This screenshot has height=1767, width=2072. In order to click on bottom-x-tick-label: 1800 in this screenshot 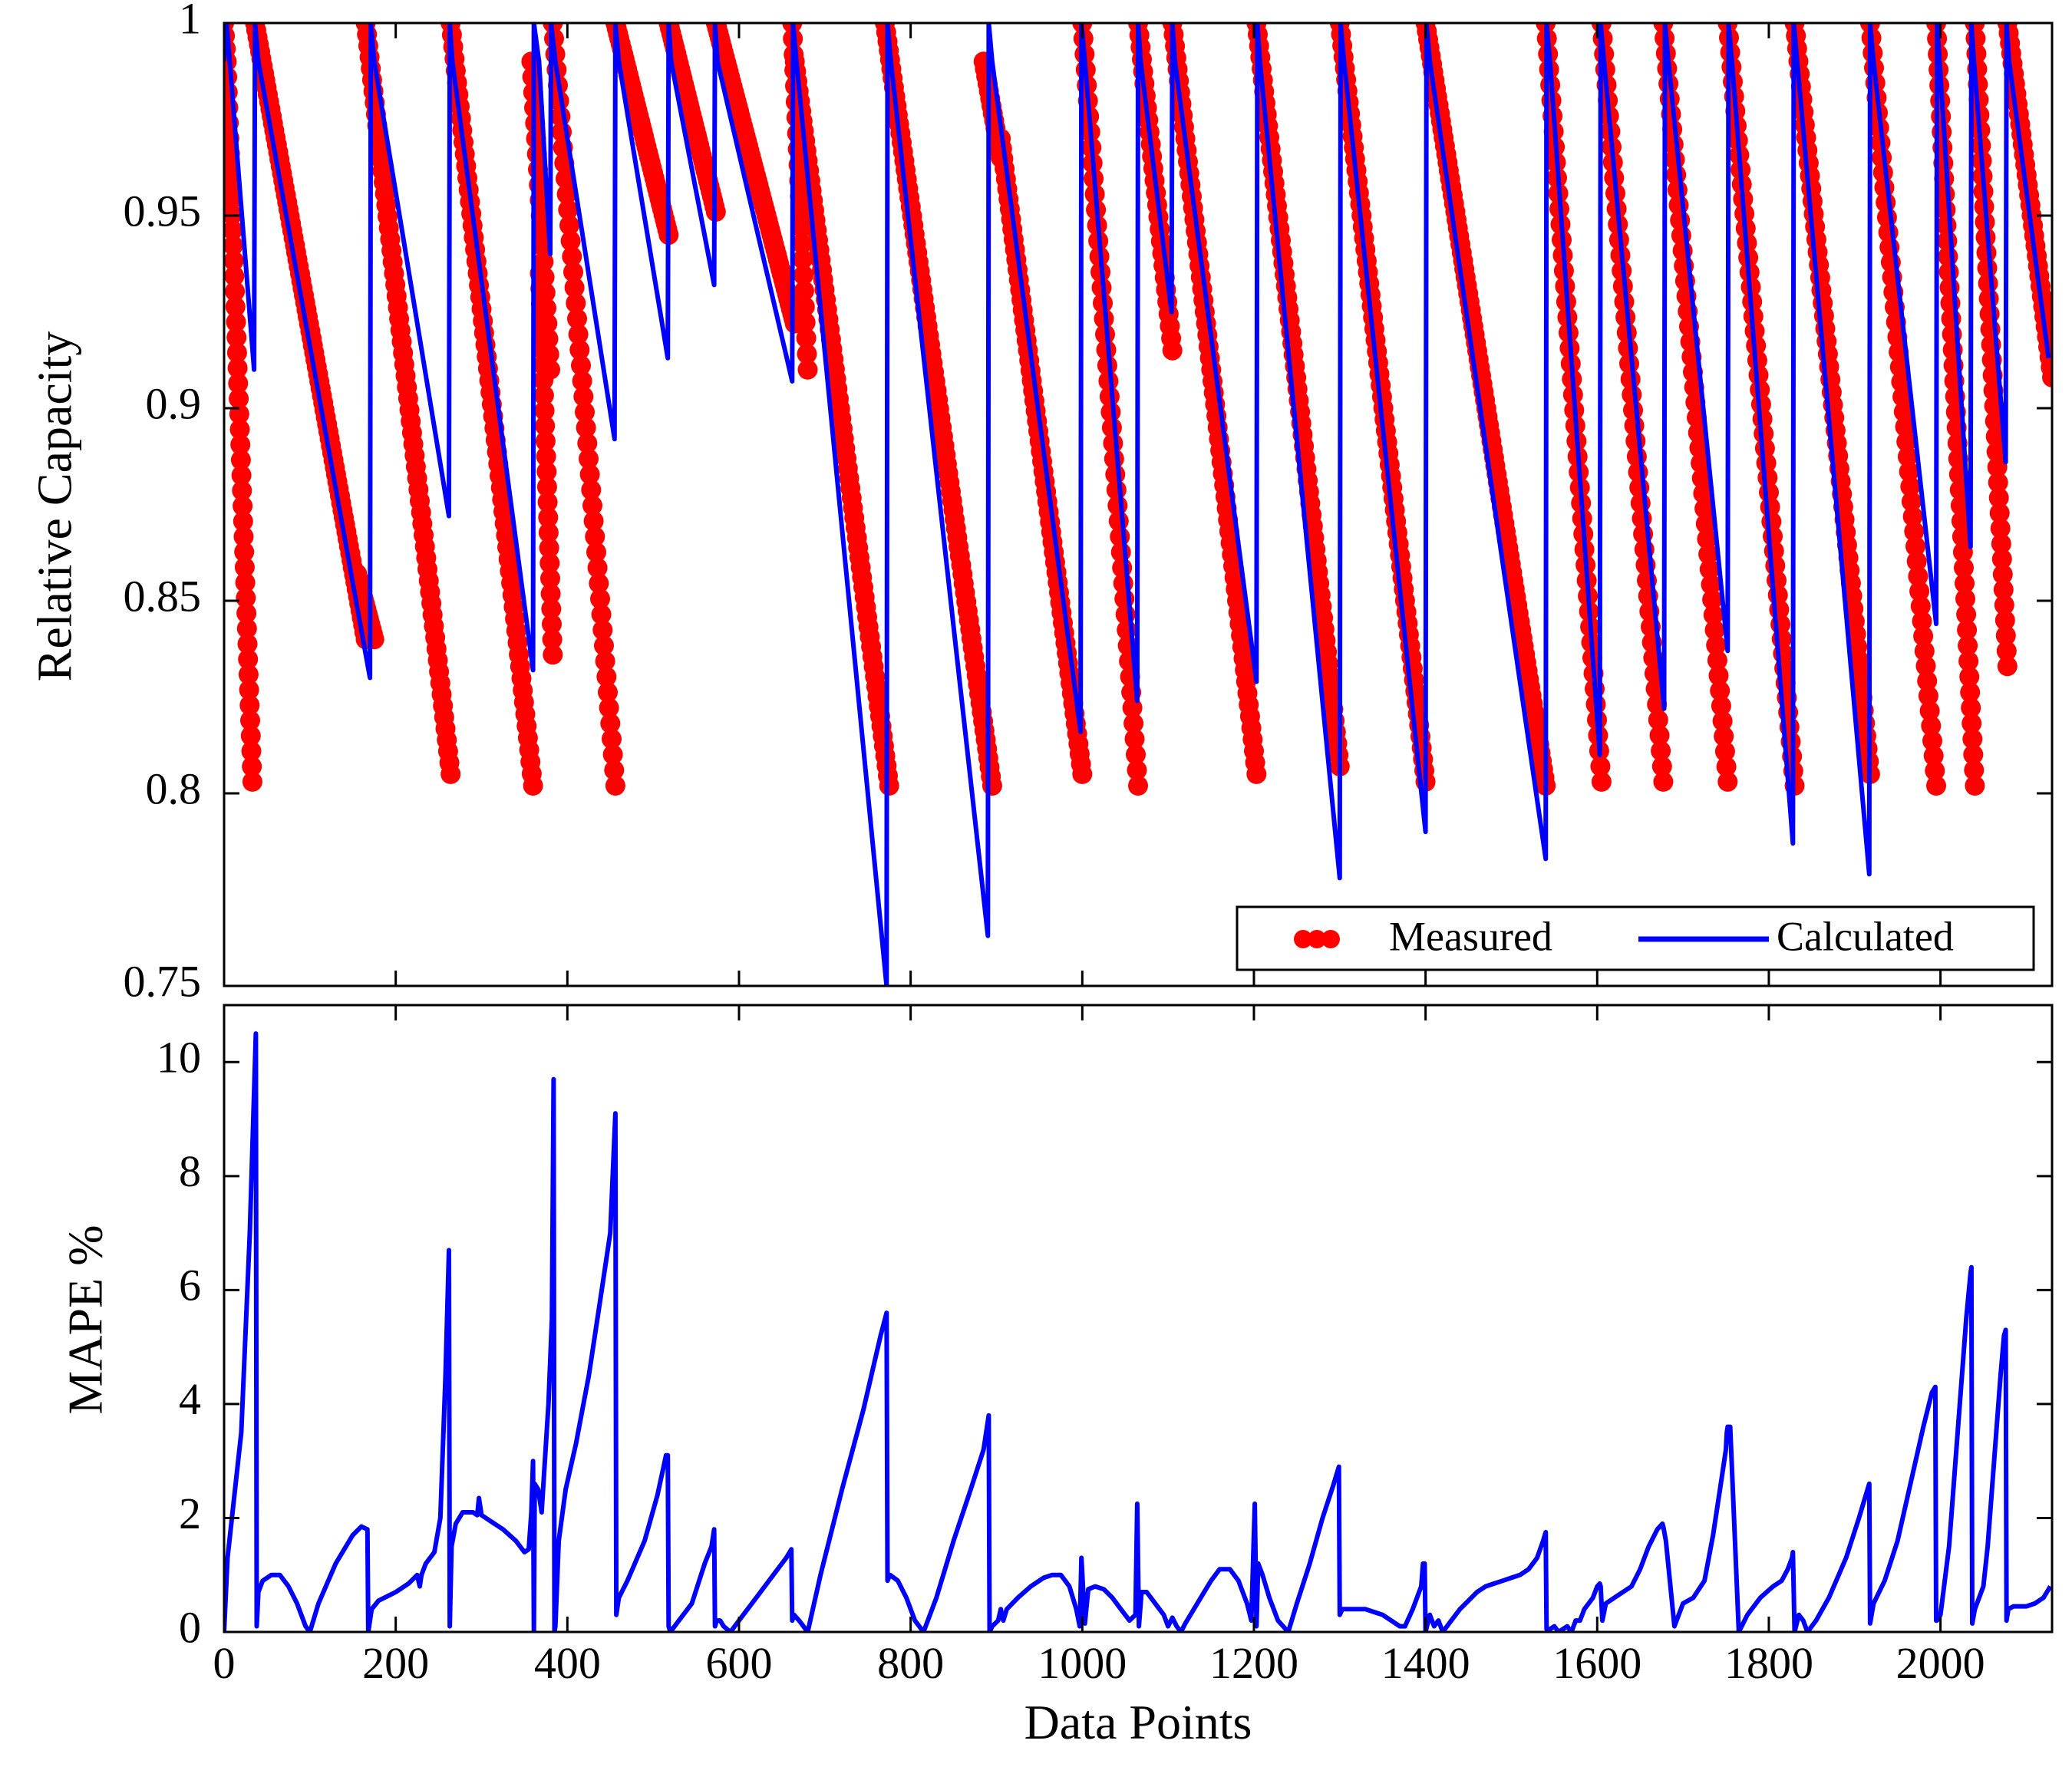, I will do `click(1768, 1663)`.